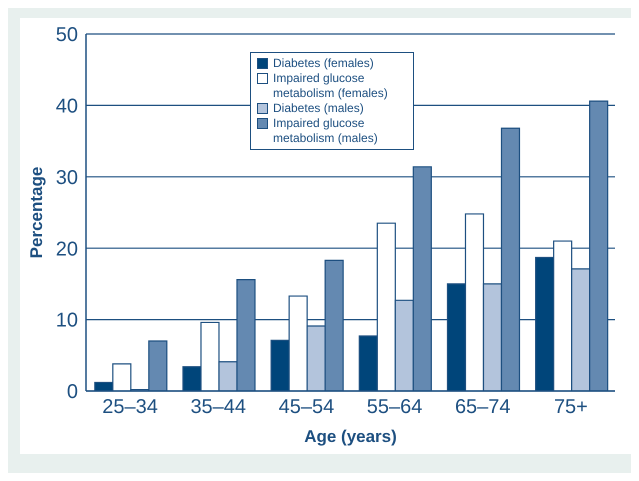 This screenshot has width=639, height=481. What do you see at coordinates (67, 177) in the screenshot?
I see `y-tick-label: 30` at bounding box center [67, 177].